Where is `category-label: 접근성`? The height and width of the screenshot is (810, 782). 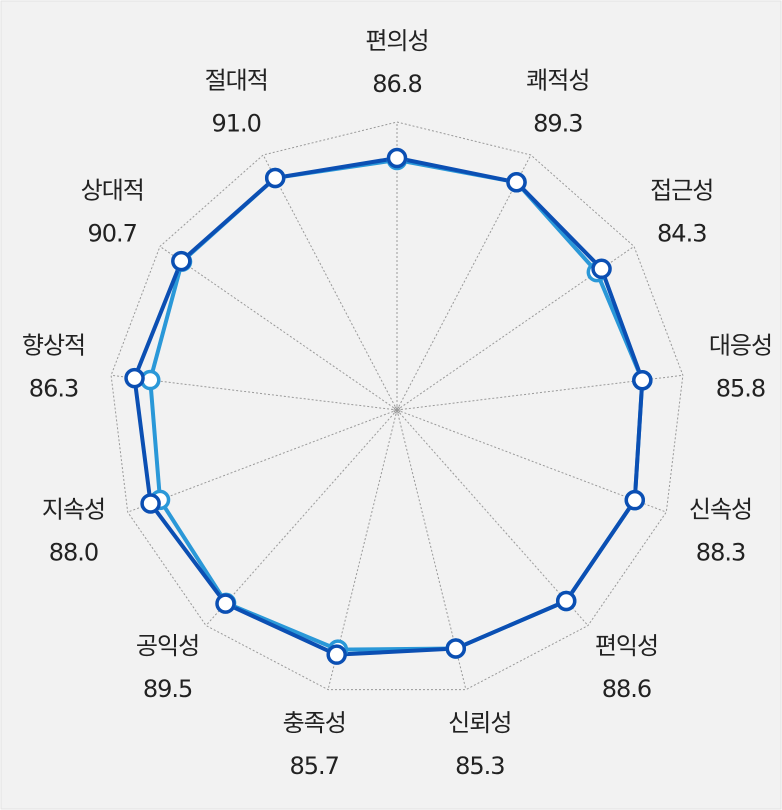 category-label: 접근성 is located at coordinates (681, 190).